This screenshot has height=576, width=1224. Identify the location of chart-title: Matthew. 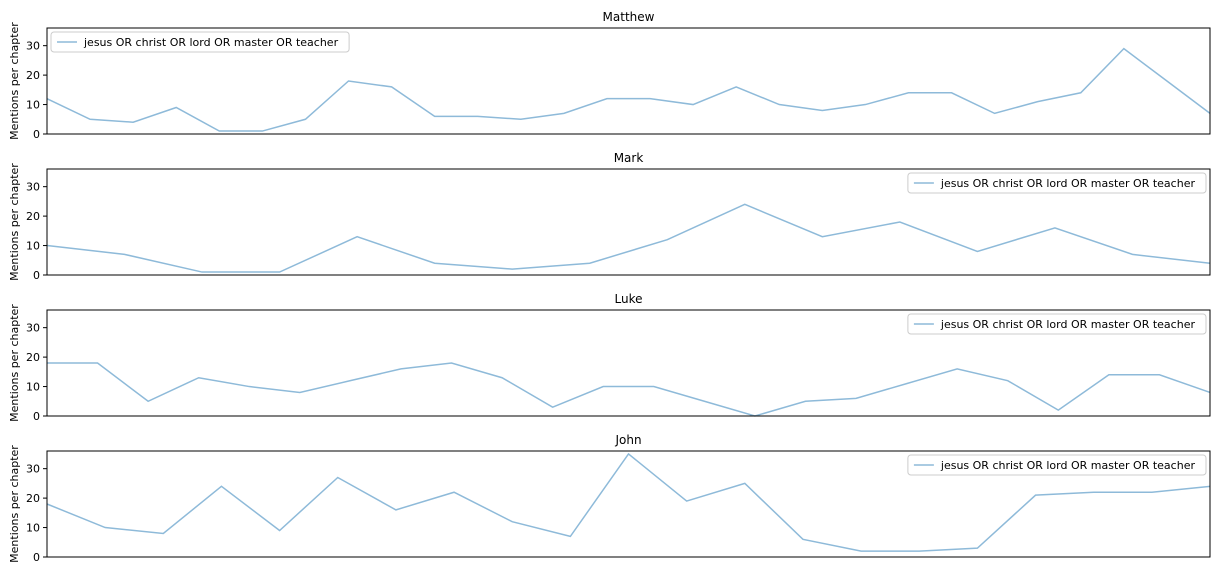
(629, 17).